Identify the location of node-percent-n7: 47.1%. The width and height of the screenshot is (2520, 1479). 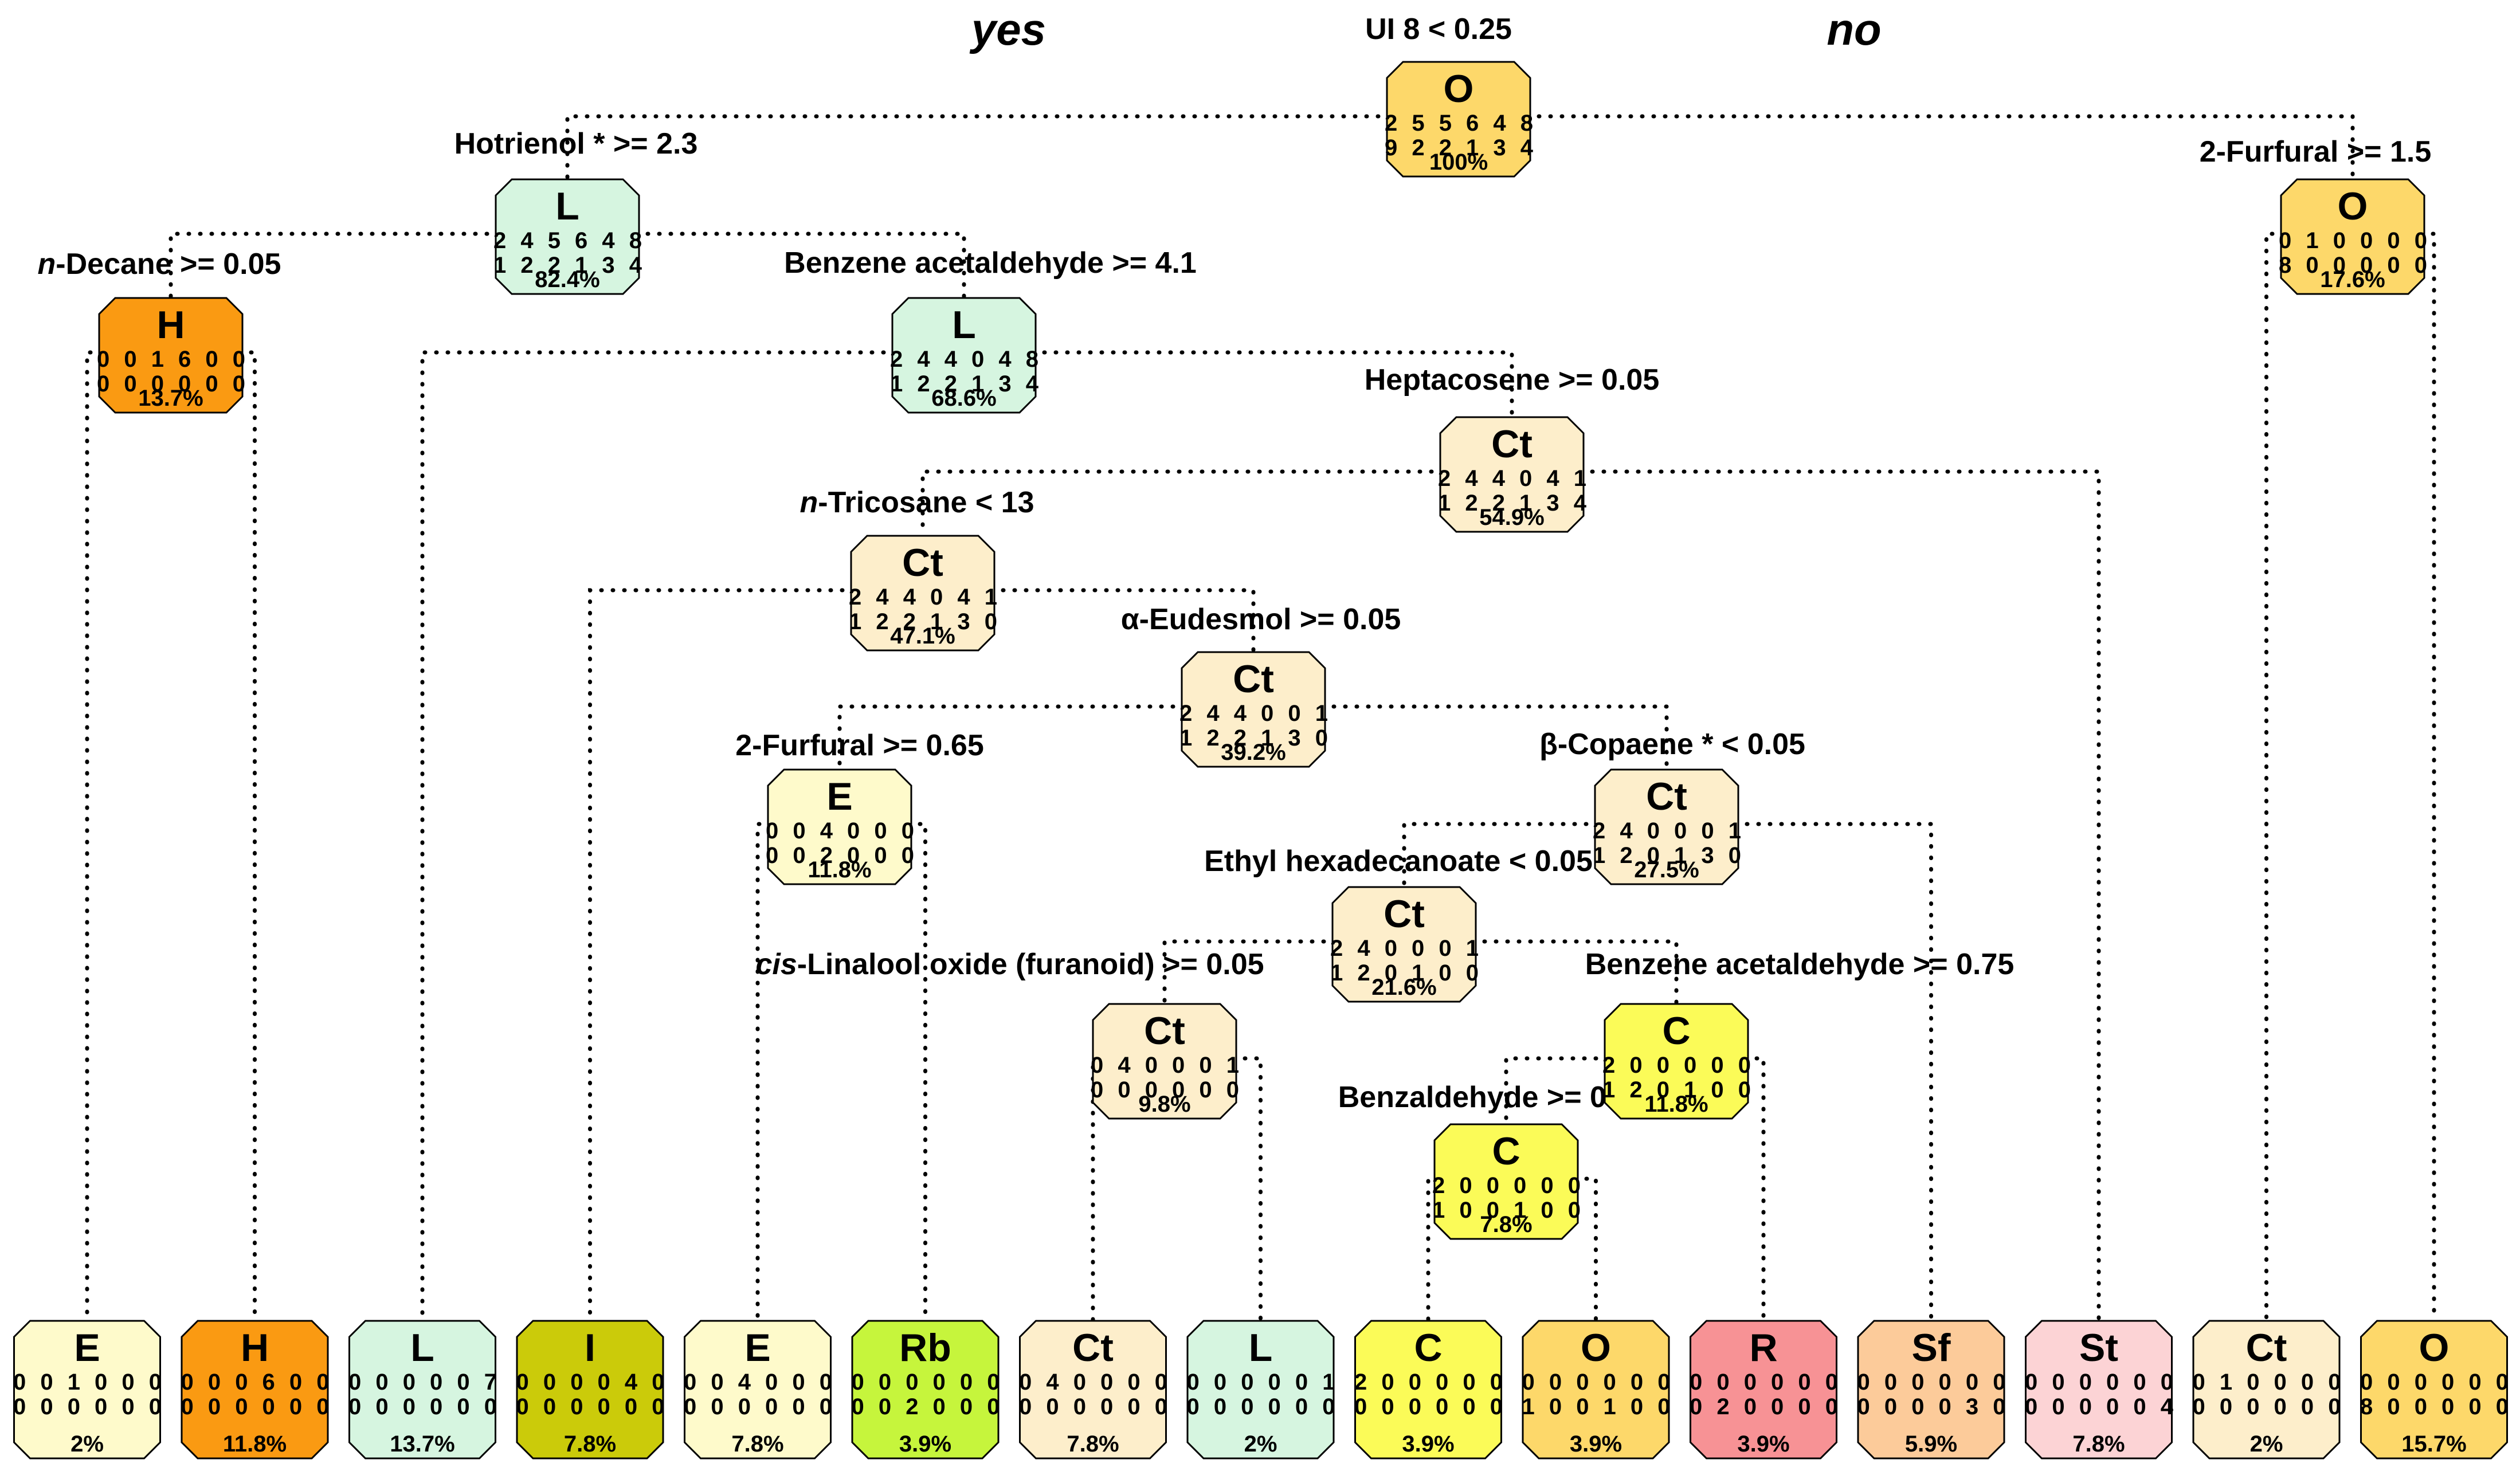
(923, 636).